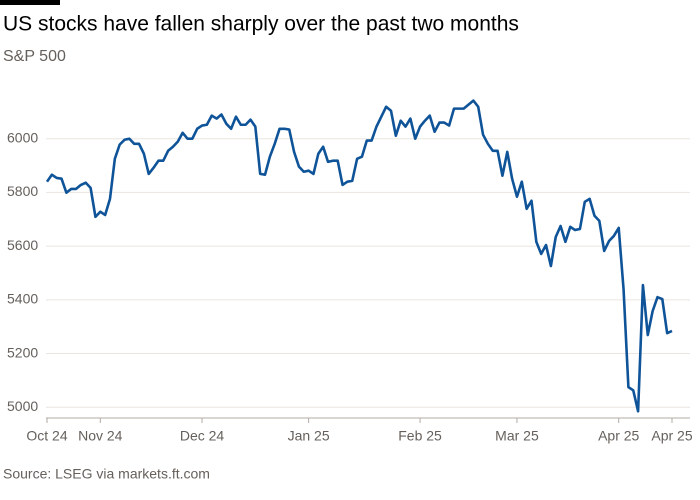 Image resolution: width=700 pixels, height=500 pixels. I want to click on x-tick-label: Mar 25, so click(517, 436).